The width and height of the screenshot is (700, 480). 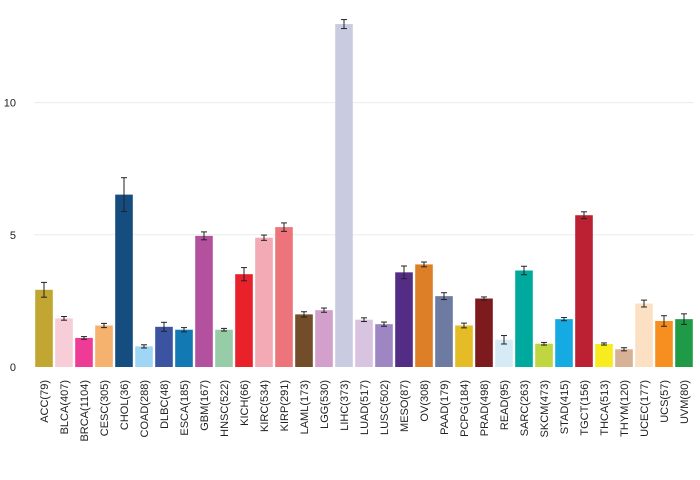 I want to click on bar-acc, so click(x=44, y=328).